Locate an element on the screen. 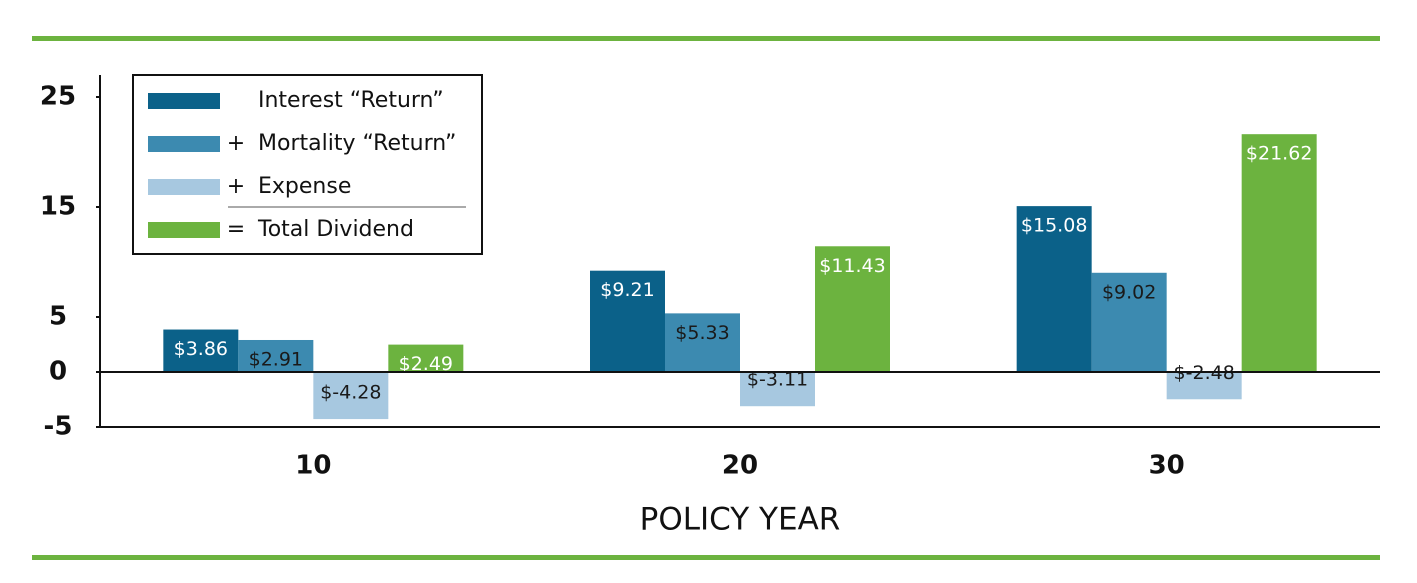  data-label: $-3.11 is located at coordinates (777, 380).